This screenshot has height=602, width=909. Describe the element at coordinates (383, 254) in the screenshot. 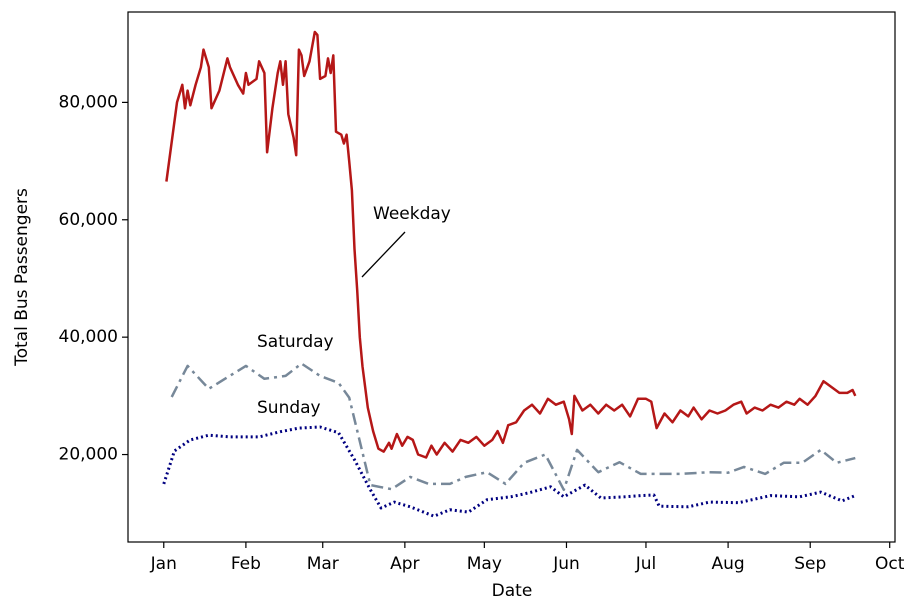

I see `annotation-line` at that location.